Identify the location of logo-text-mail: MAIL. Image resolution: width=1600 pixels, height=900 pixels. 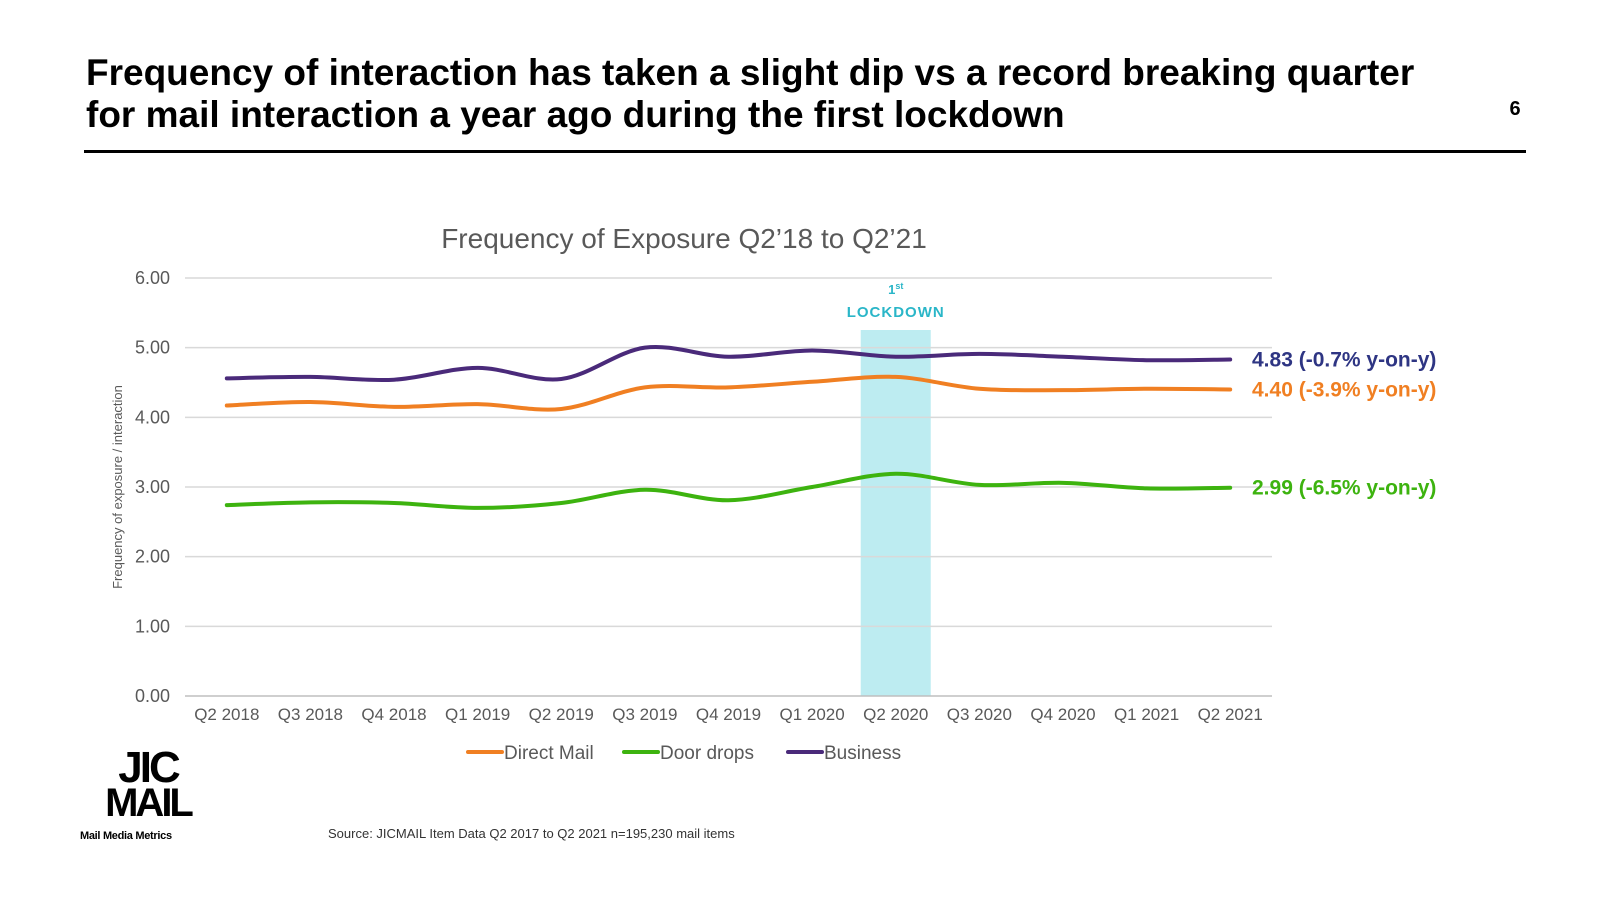
(149, 803).